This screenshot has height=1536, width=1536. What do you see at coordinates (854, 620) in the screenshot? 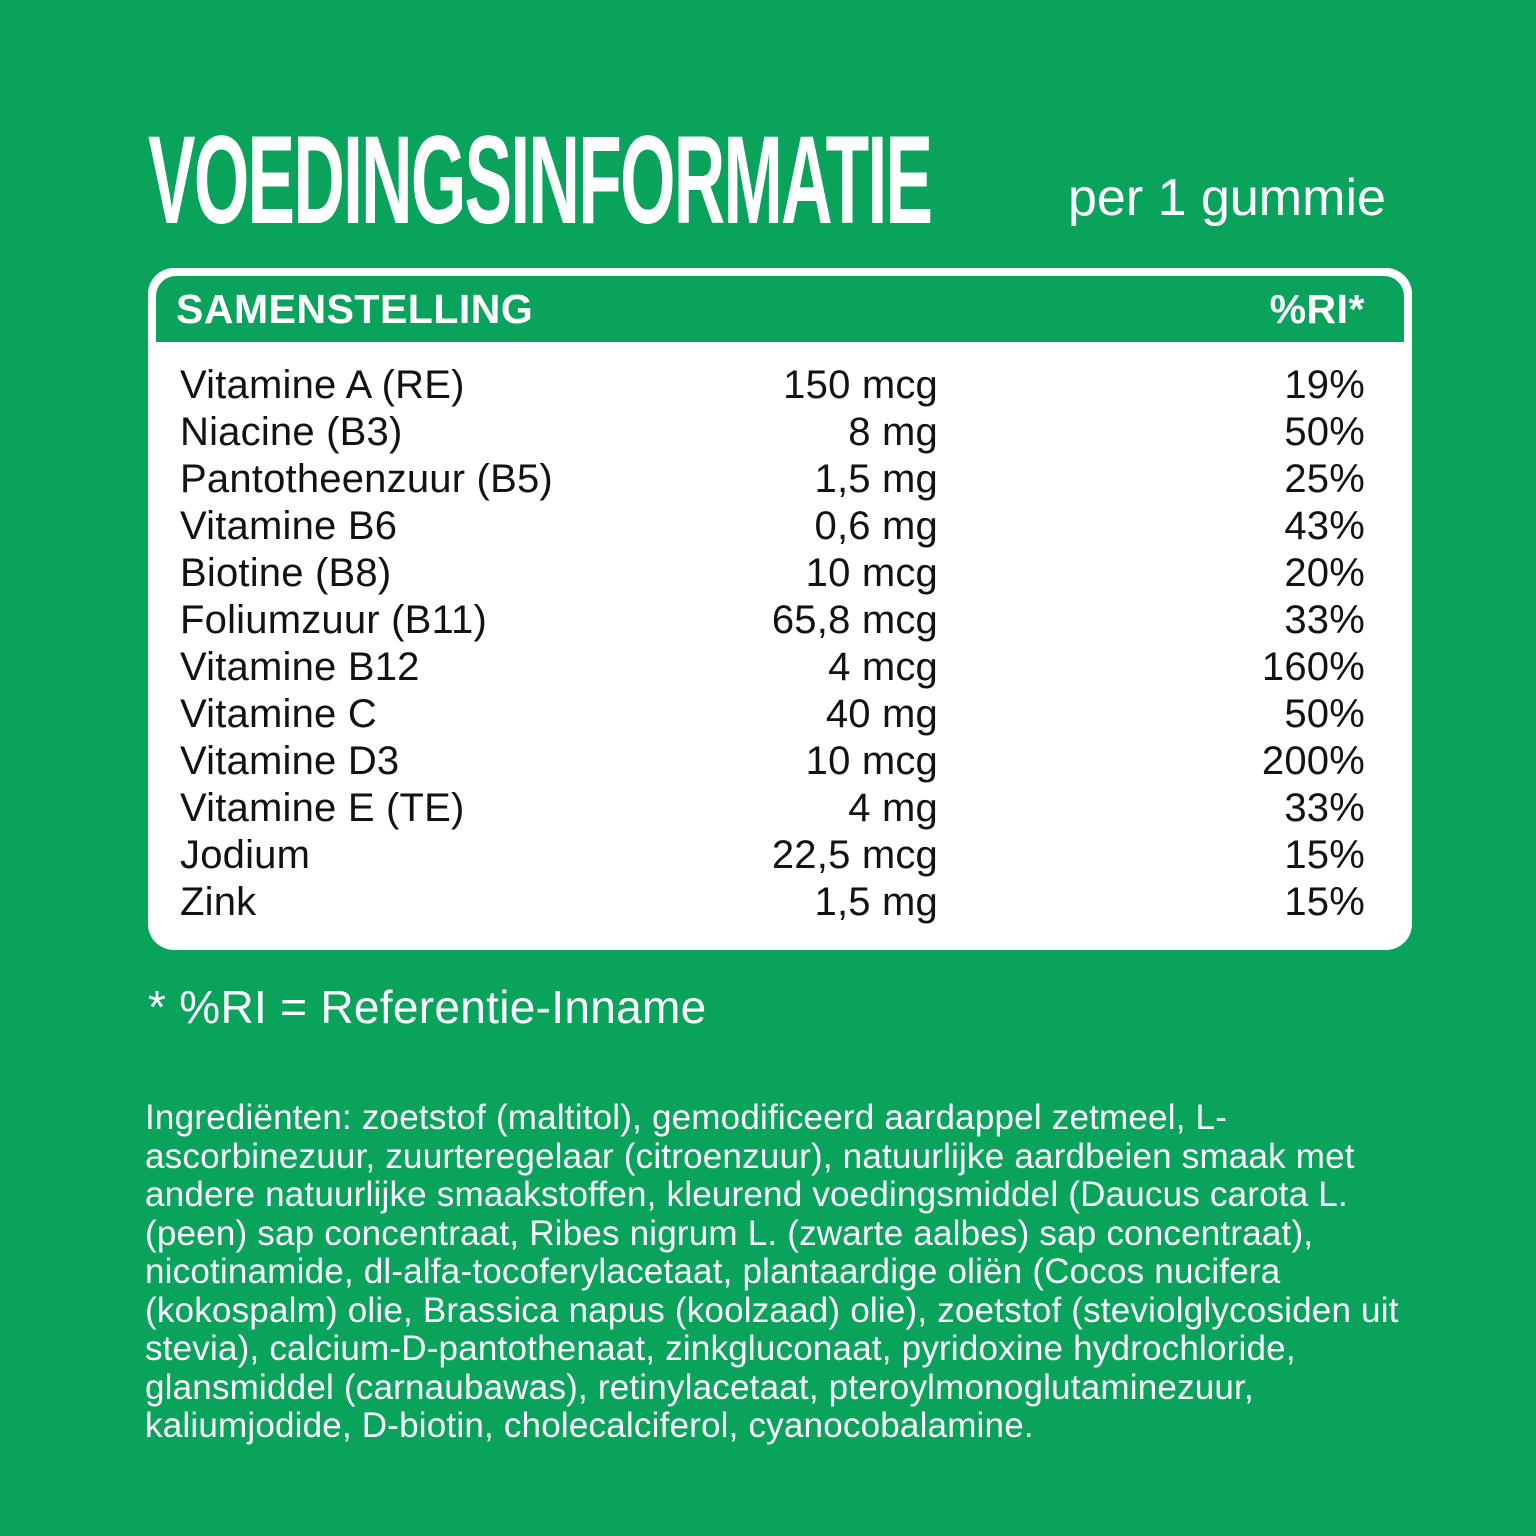
I see `nutrient-amount: 65,8 mcg` at bounding box center [854, 620].